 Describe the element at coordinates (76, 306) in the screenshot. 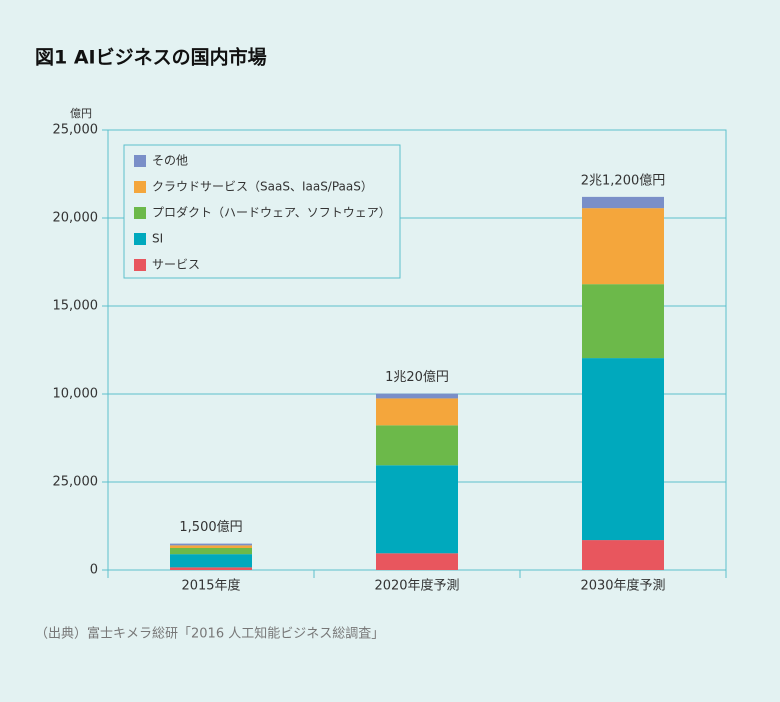

I see `y-tick-label: 15,000` at that location.